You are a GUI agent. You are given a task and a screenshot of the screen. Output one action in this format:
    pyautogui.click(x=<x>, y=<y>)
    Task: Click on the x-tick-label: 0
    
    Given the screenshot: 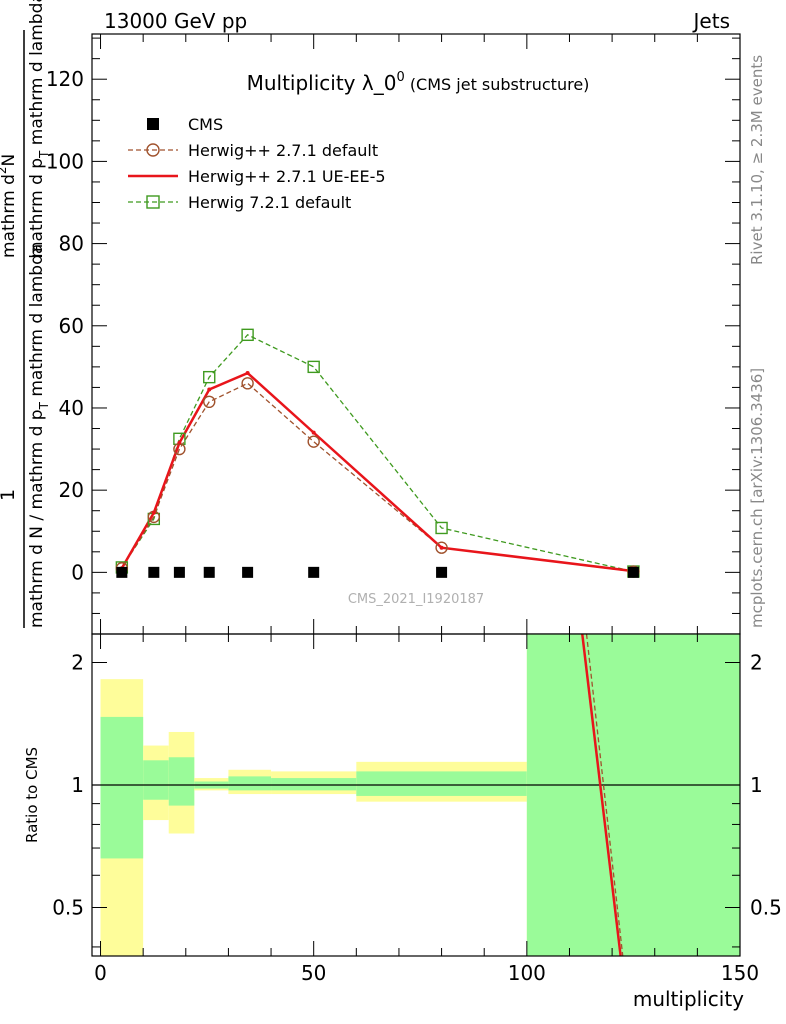 What is the action you would take?
    pyautogui.click(x=100, y=973)
    